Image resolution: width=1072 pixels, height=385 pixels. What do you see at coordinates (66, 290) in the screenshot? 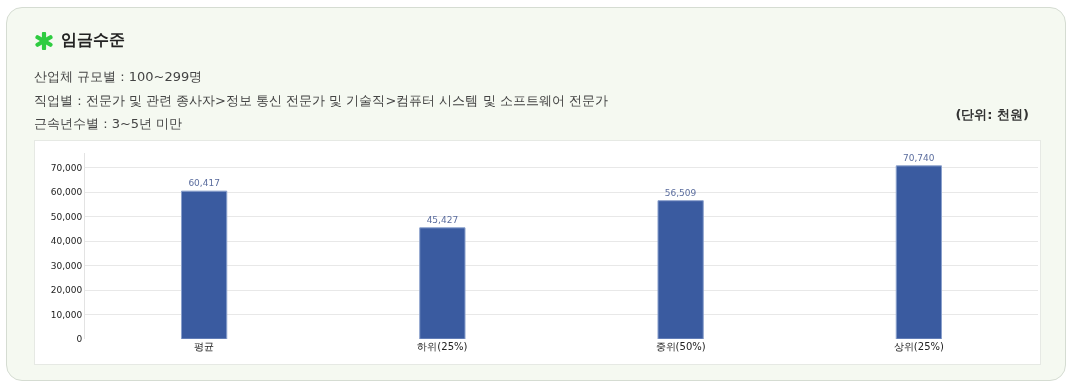
I see `y-tick-label: 20,000` at bounding box center [66, 290].